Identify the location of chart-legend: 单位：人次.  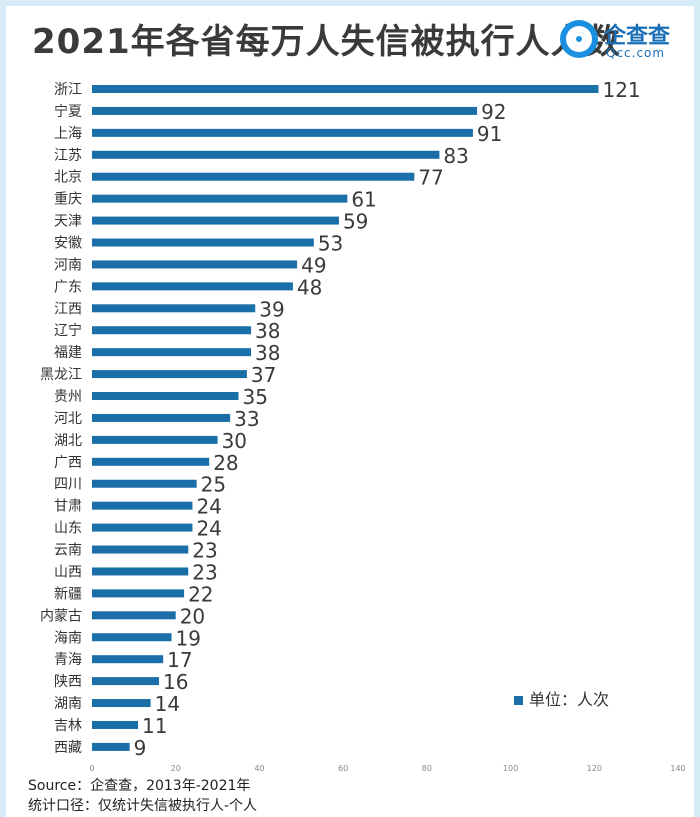
(561, 698).